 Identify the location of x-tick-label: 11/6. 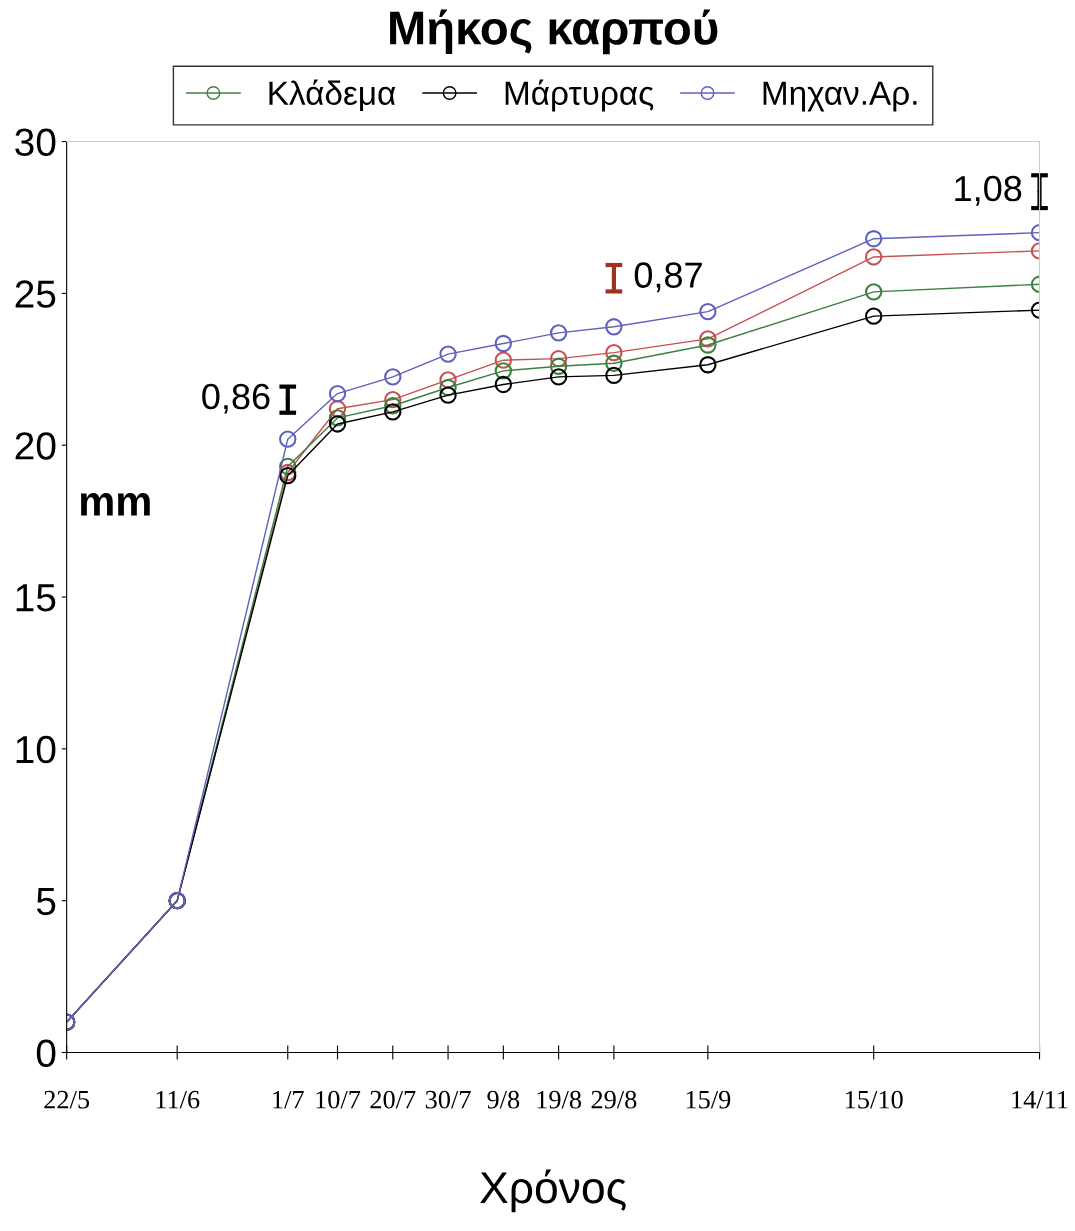
(178, 1099).